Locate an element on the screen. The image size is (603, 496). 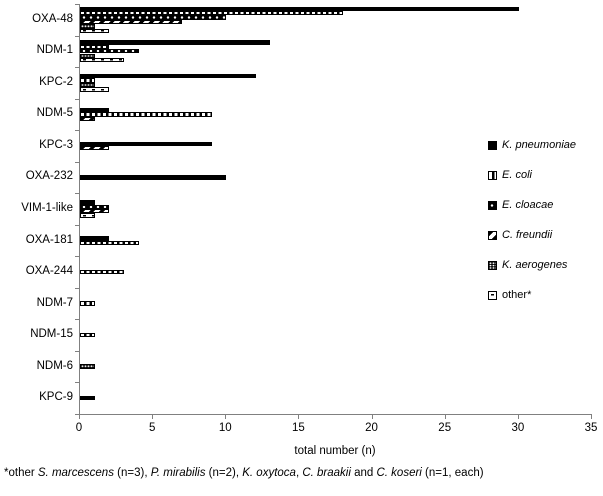
category-label: KPC-3 is located at coordinates (56, 144).